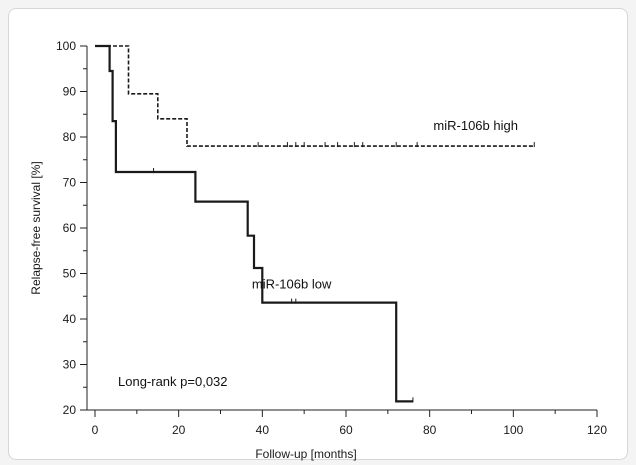 The width and height of the screenshot is (636, 465). What do you see at coordinates (430, 430) in the screenshot?
I see `x-tick-label: 80` at bounding box center [430, 430].